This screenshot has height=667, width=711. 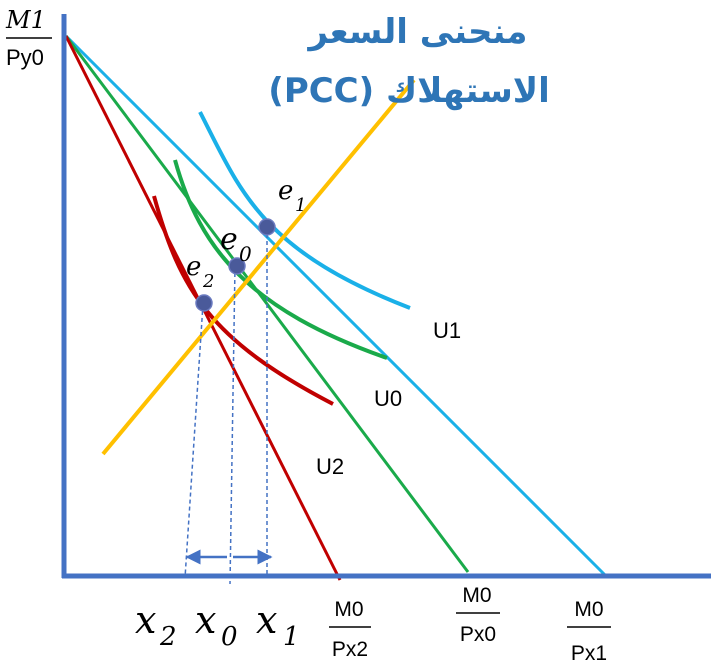 I want to click on dashed-line-x0, so click(x=232, y=425).